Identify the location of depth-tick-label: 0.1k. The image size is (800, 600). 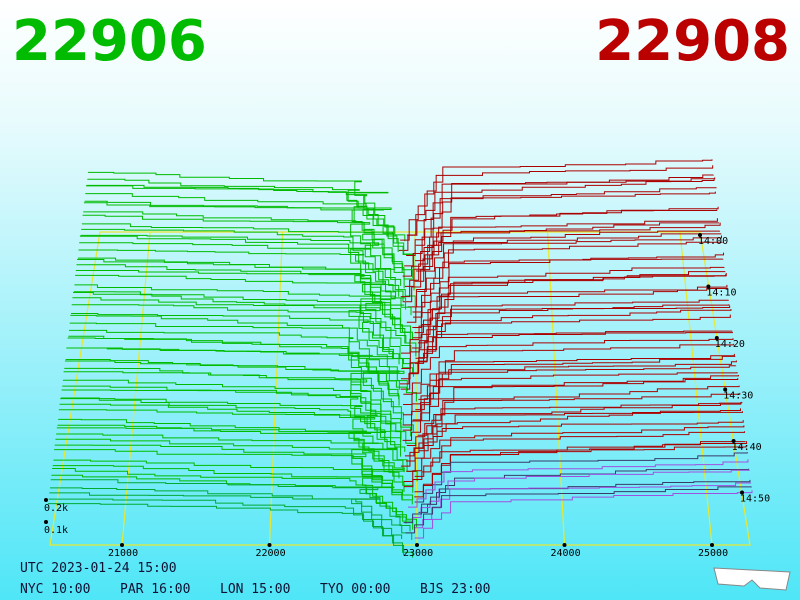
(56, 530).